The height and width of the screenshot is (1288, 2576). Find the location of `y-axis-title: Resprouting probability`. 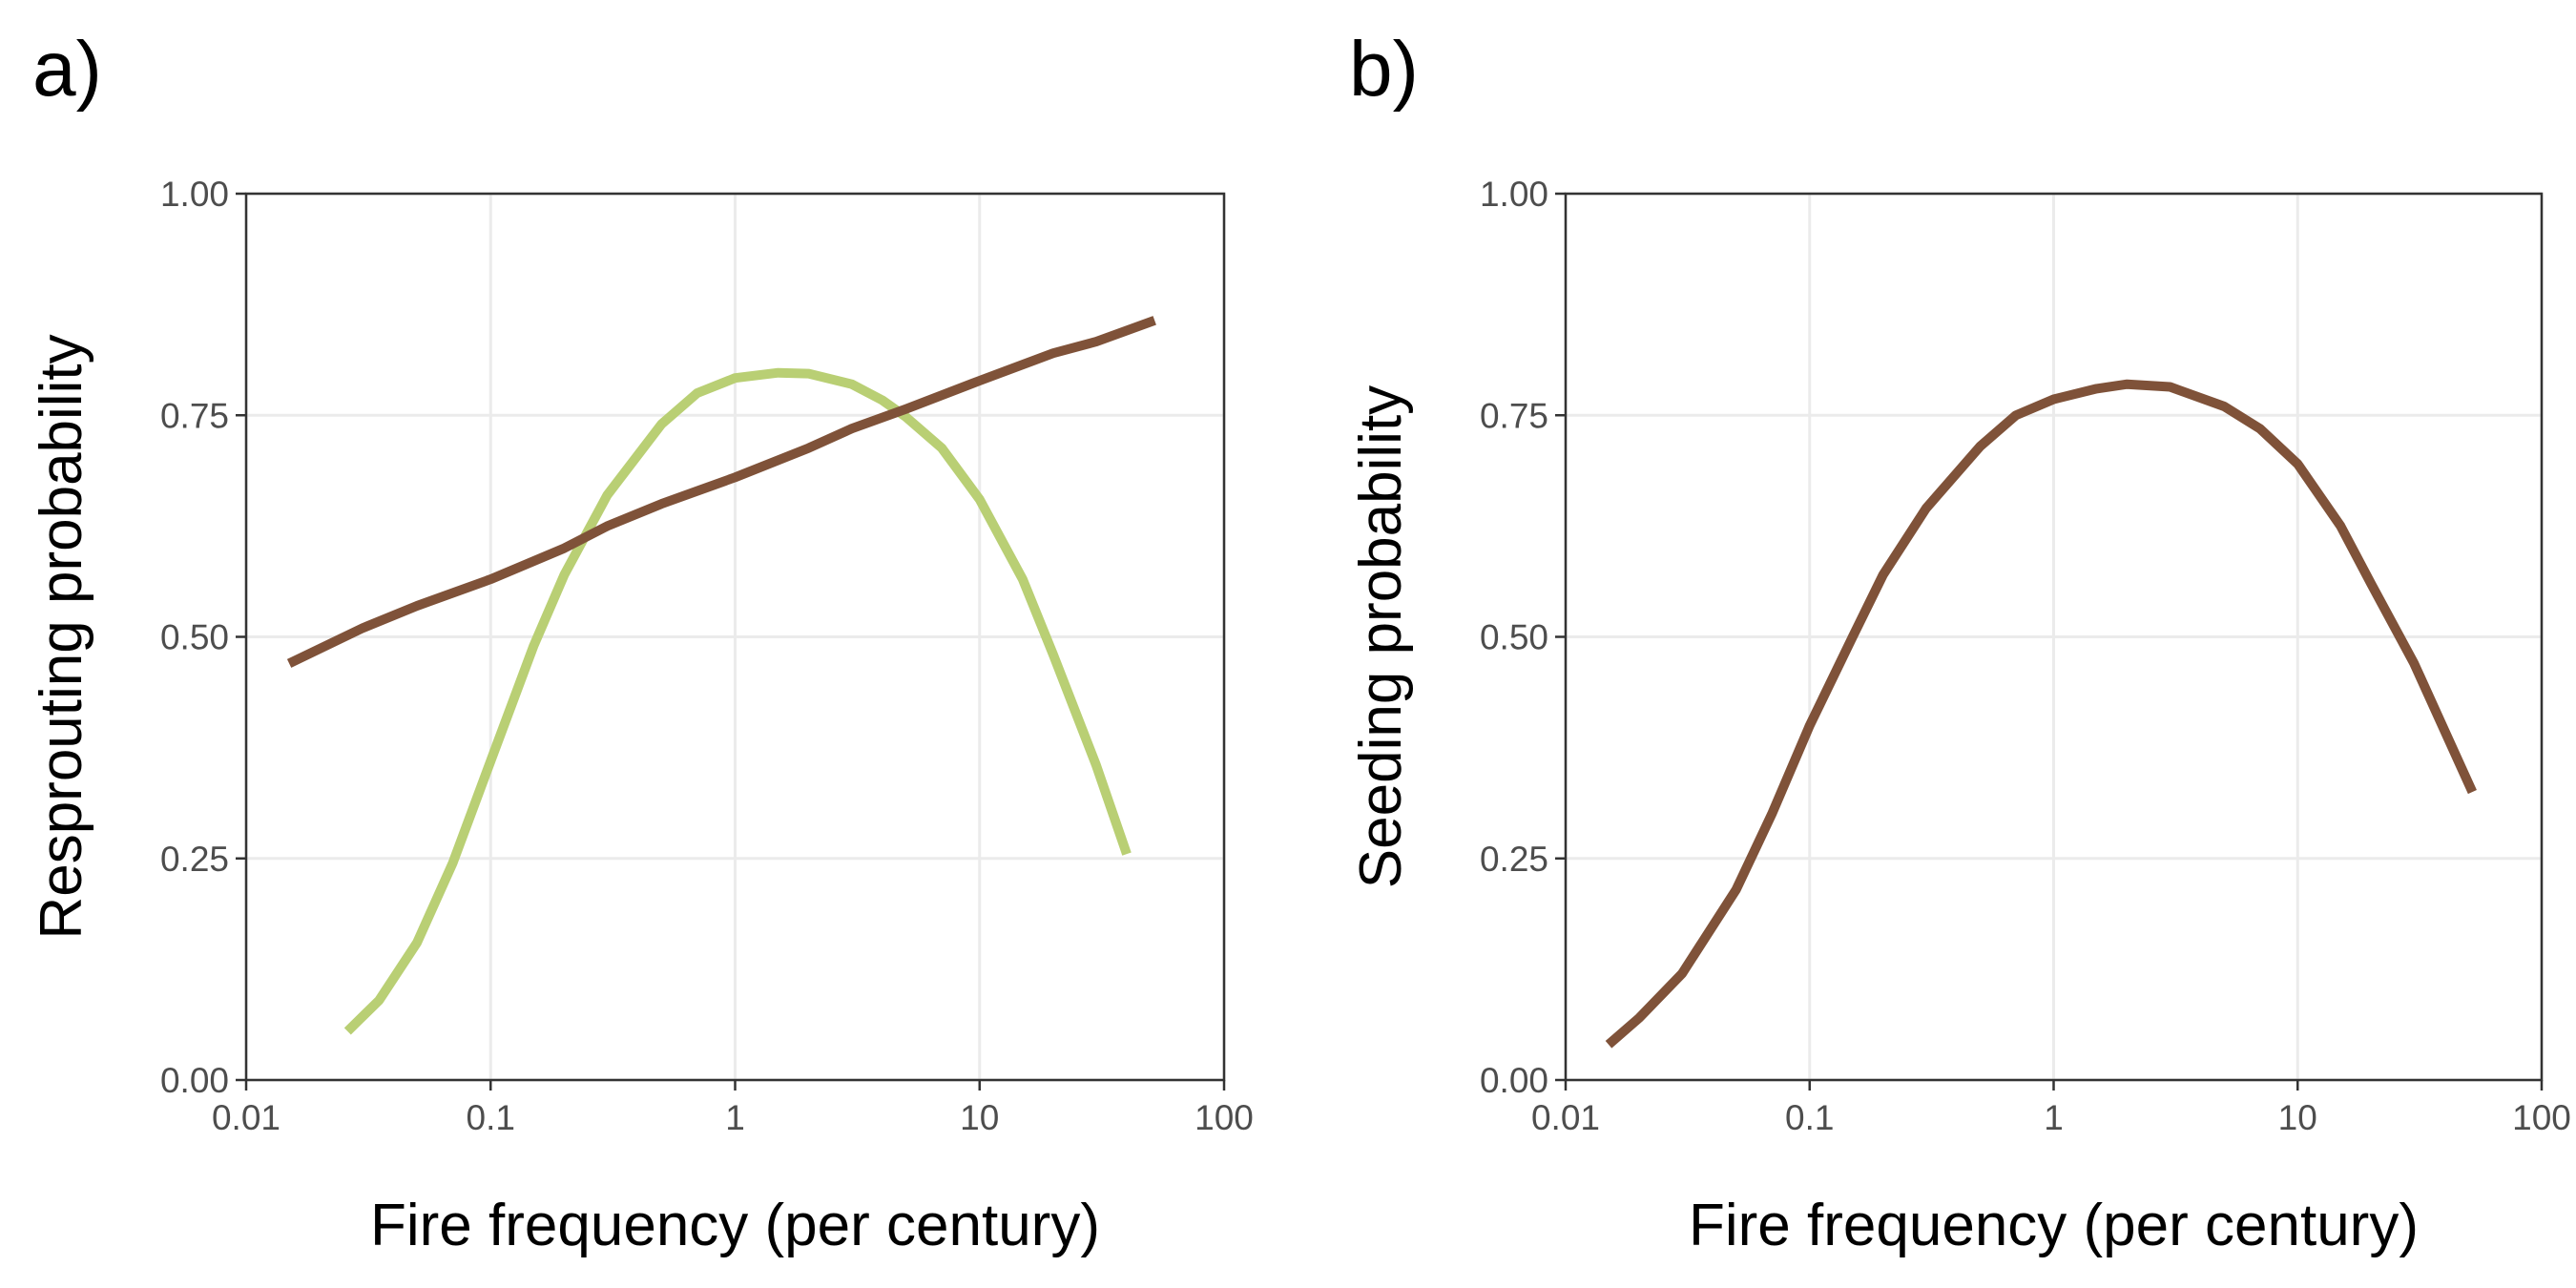

y-axis-title: Resprouting probability is located at coordinates (61, 636).